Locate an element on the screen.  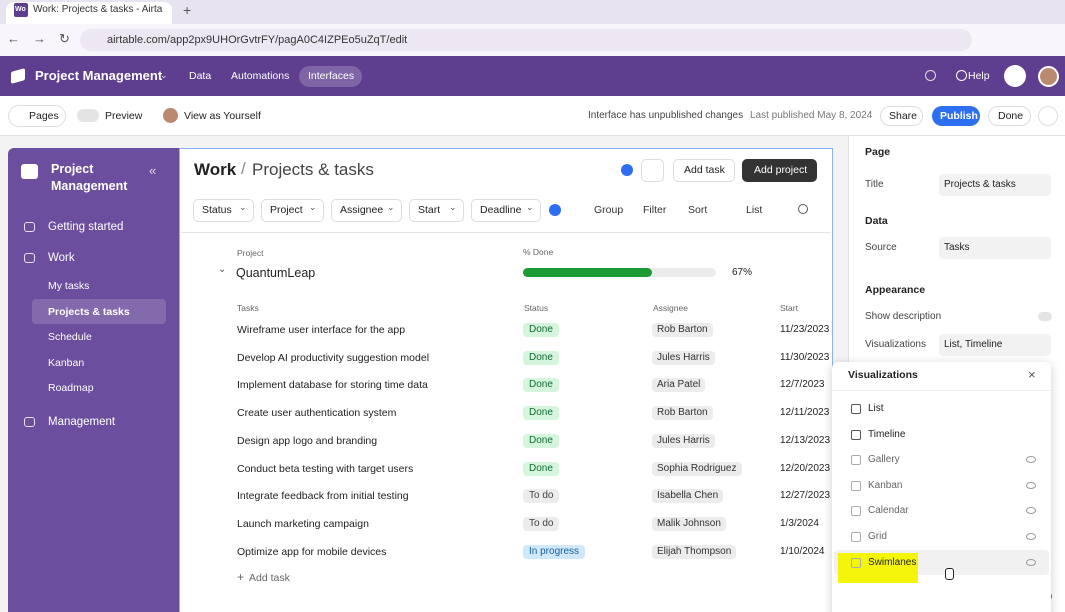
task-name: Implement database for storing time data is located at coordinates (332, 385).